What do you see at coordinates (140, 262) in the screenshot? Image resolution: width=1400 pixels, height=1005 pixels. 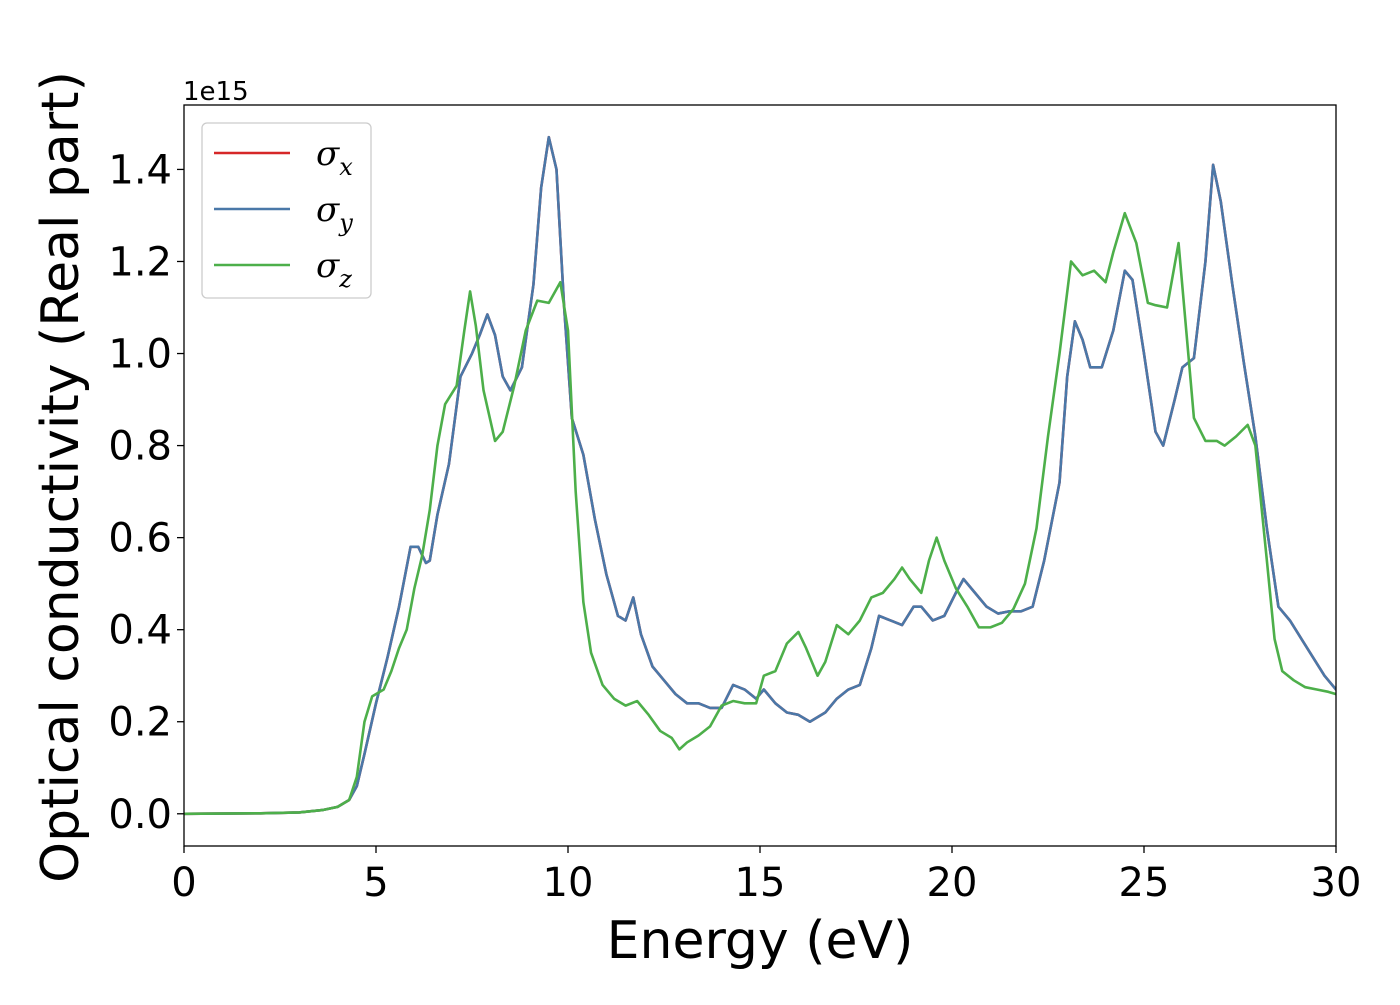 I see `y-tick-label: 1.2` at bounding box center [140, 262].